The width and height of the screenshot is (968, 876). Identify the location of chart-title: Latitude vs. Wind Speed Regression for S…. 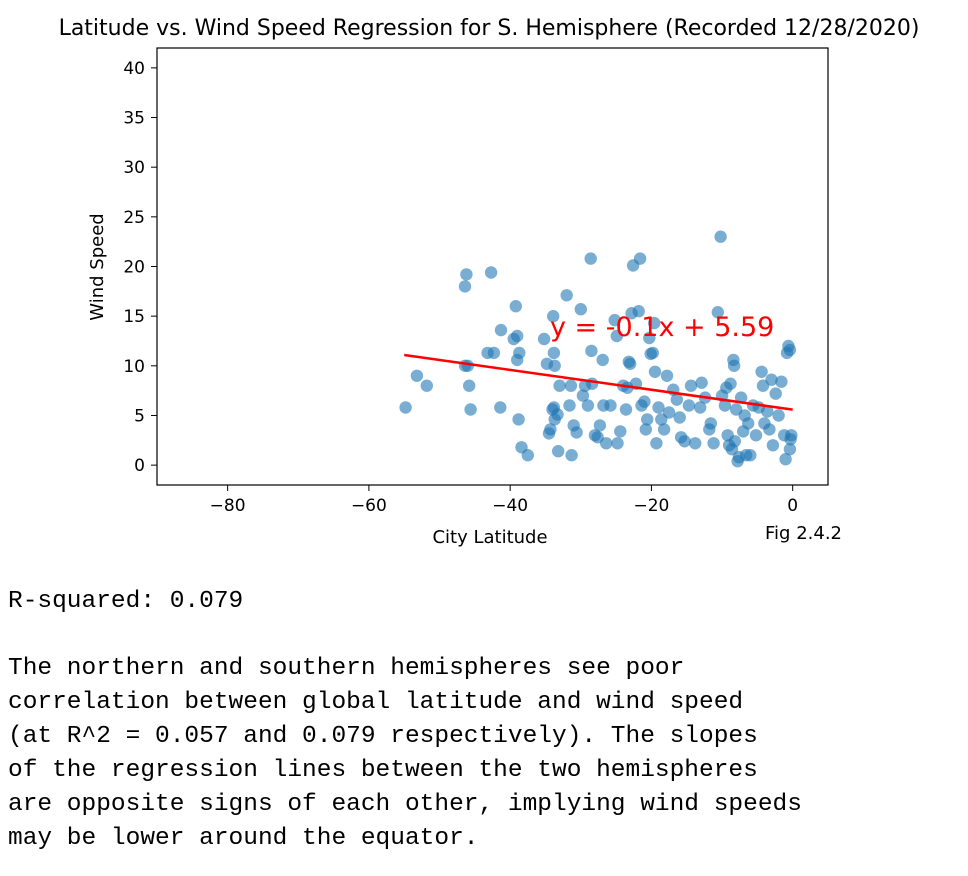
(489, 28).